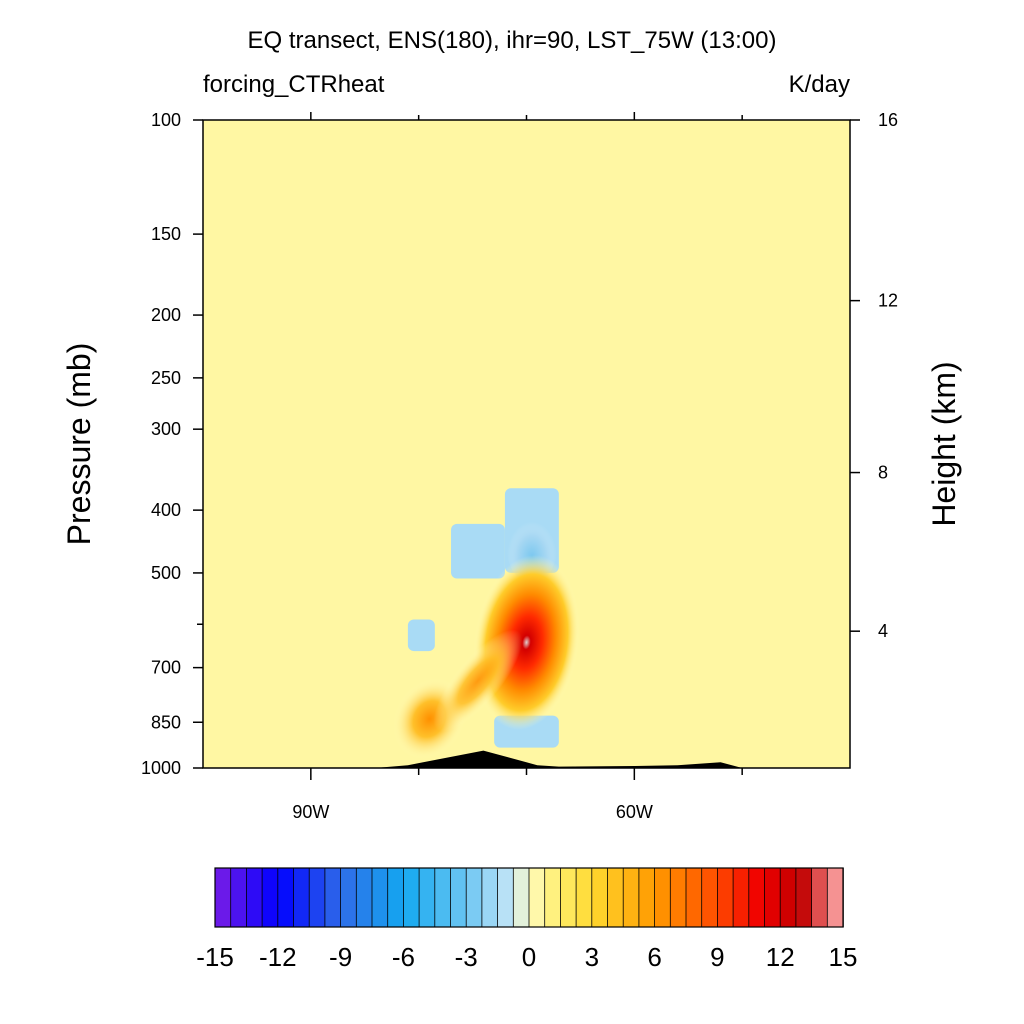 The height and width of the screenshot is (1024, 1024). I want to click on colorbar-tick-label: 9, so click(717, 957).